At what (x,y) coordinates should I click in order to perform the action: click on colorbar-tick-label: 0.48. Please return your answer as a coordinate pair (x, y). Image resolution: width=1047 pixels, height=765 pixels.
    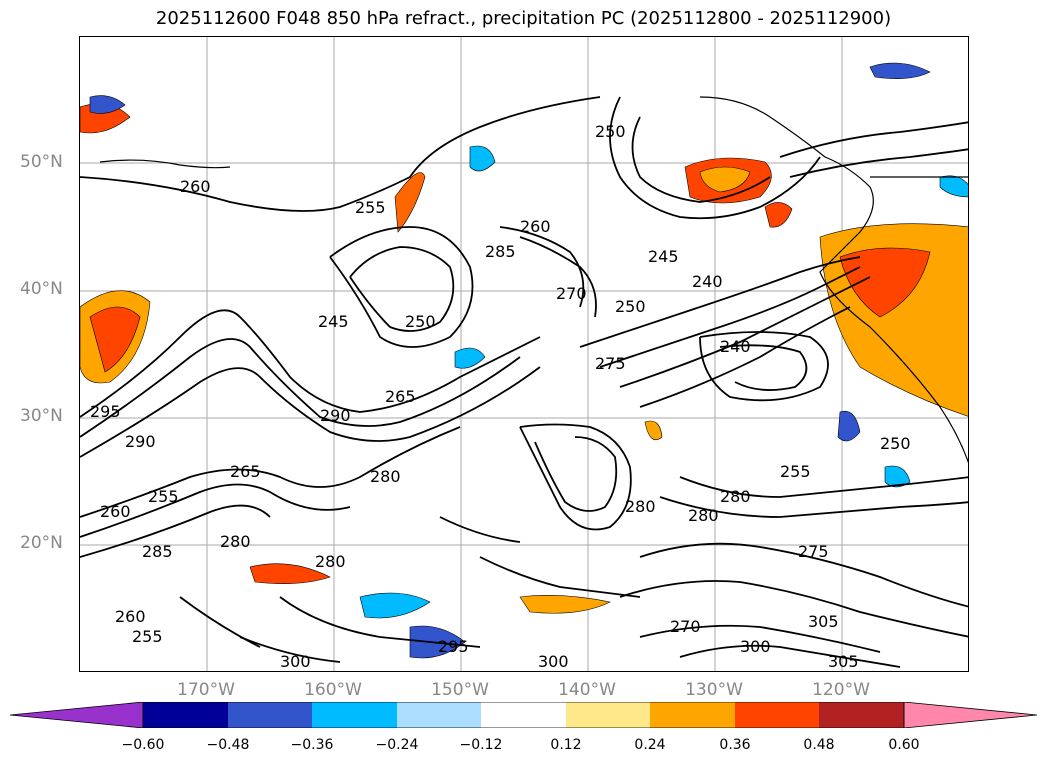
    Looking at the image, I should click on (819, 745).